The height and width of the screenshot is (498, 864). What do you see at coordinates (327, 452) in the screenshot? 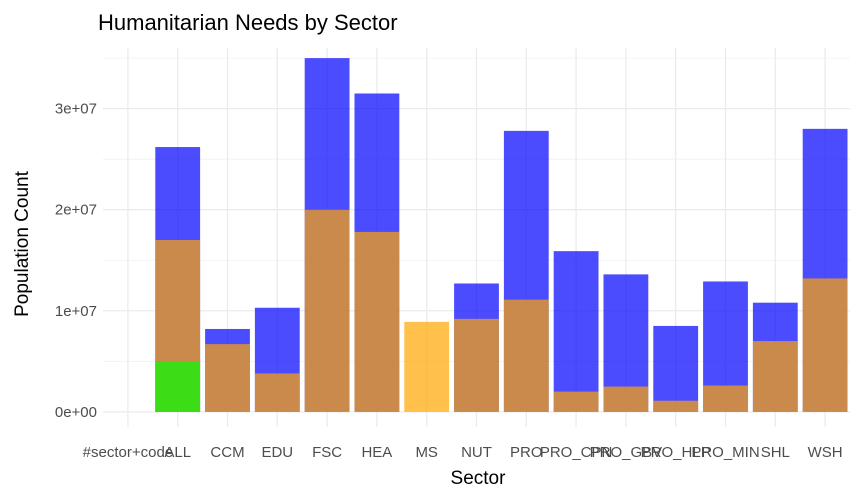
I see `x-tick-label: FSC` at bounding box center [327, 452].